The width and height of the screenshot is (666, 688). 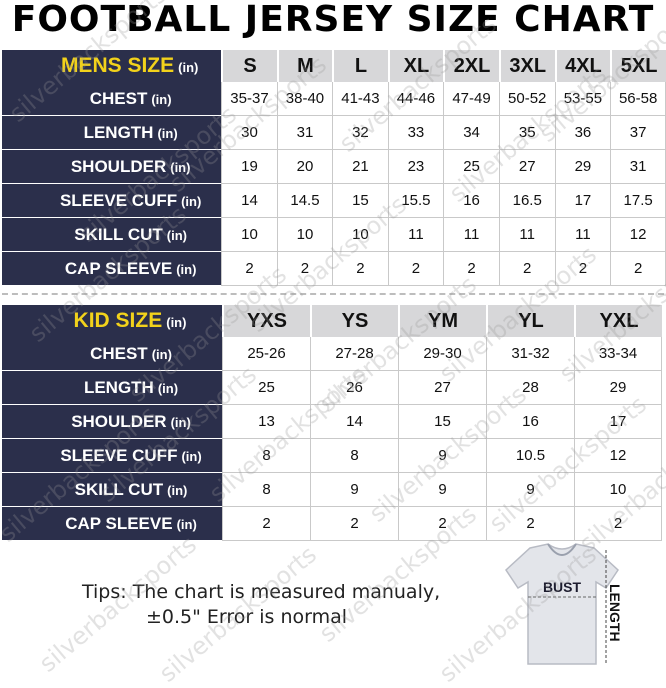 What do you see at coordinates (618, 321) in the screenshot?
I see `kids-size-header: YXL` at bounding box center [618, 321].